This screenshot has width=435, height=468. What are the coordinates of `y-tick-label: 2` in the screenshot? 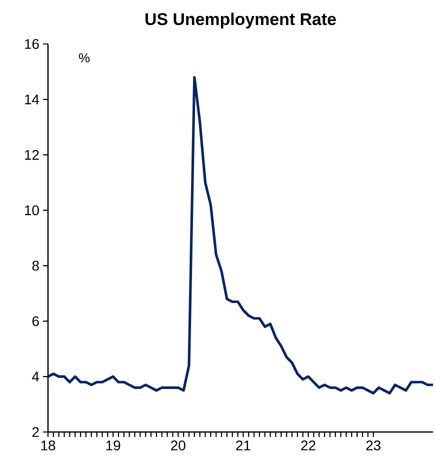 It's located at (35, 432).